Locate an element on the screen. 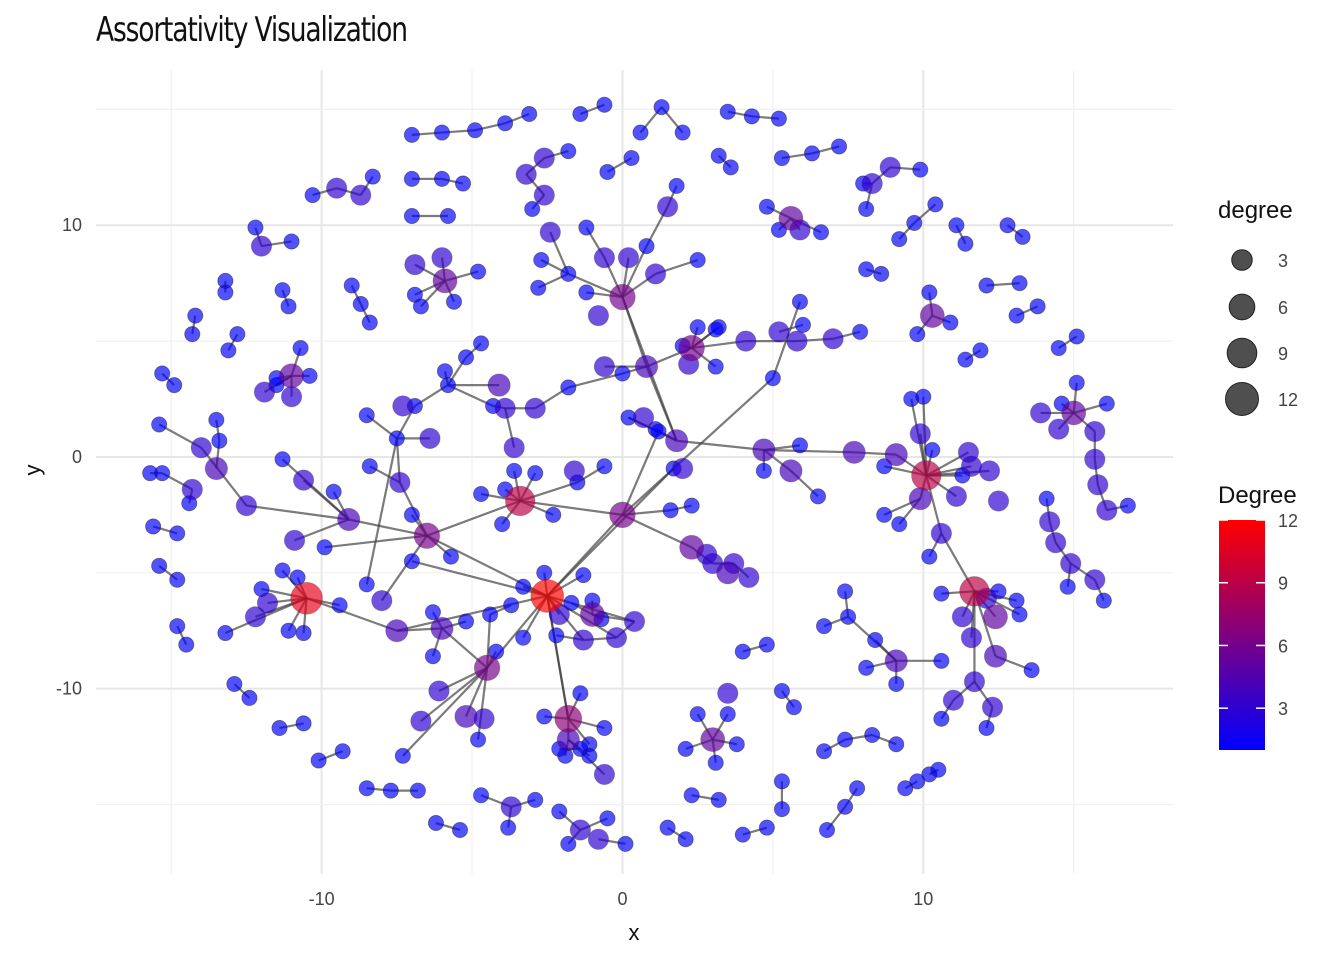 Image resolution: width=1344 pixels, height=960 pixels. color-legend-ticks: 3 6 9 12 is located at coordinates (1258, 615).